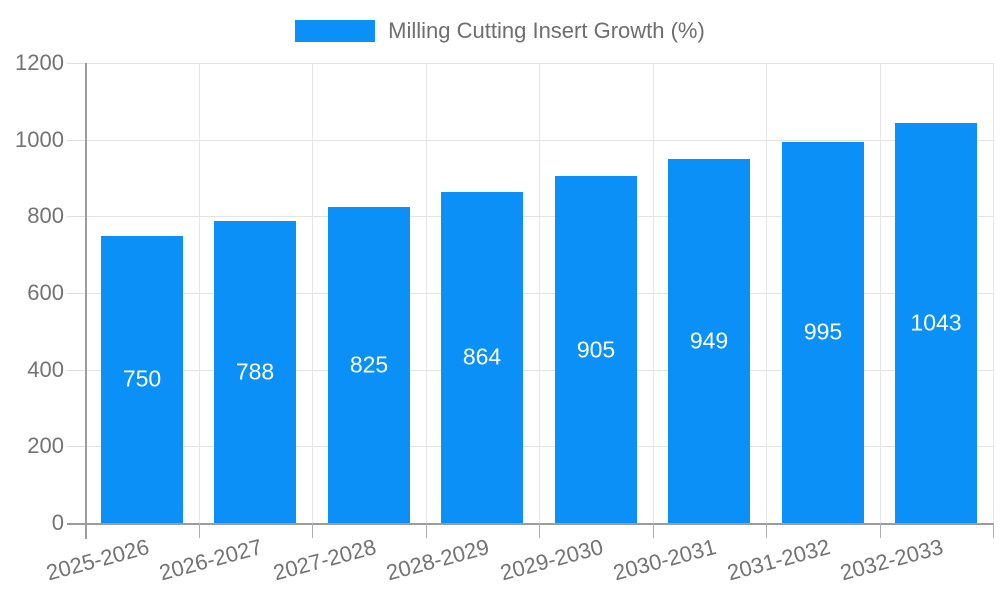 The image size is (1000, 600). What do you see at coordinates (45, 216) in the screenshot?
I see `y-tick-label: 800` at bounding box center [45, 216].